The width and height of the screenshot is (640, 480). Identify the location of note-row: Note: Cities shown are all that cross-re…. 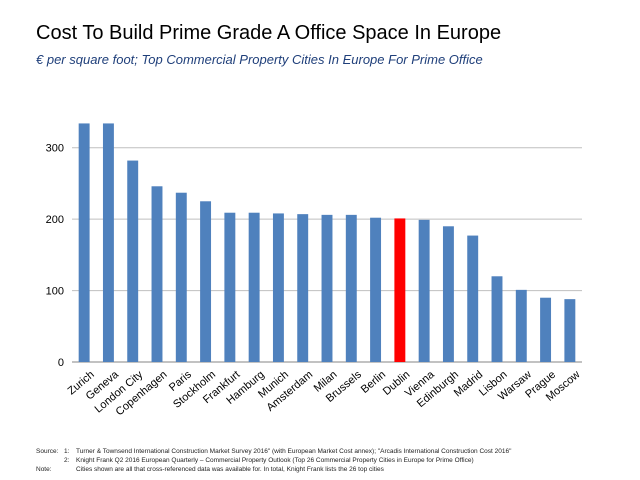
(336, 469).